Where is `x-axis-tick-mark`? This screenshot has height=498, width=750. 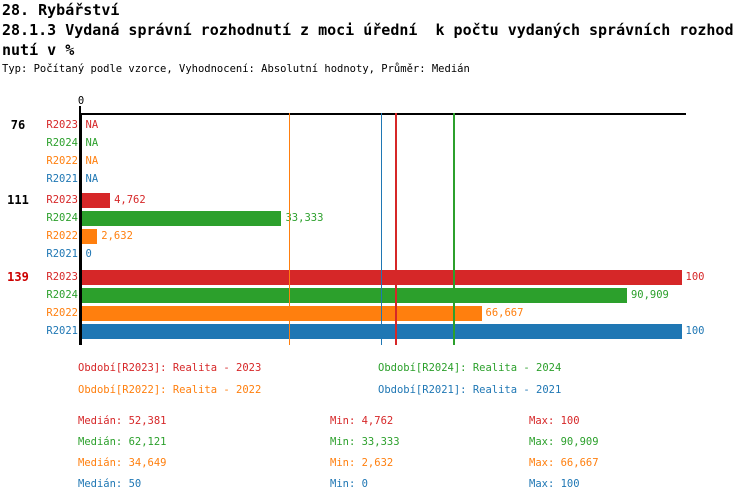
x-axis-tick-mark is located at coordinates (80, 109).